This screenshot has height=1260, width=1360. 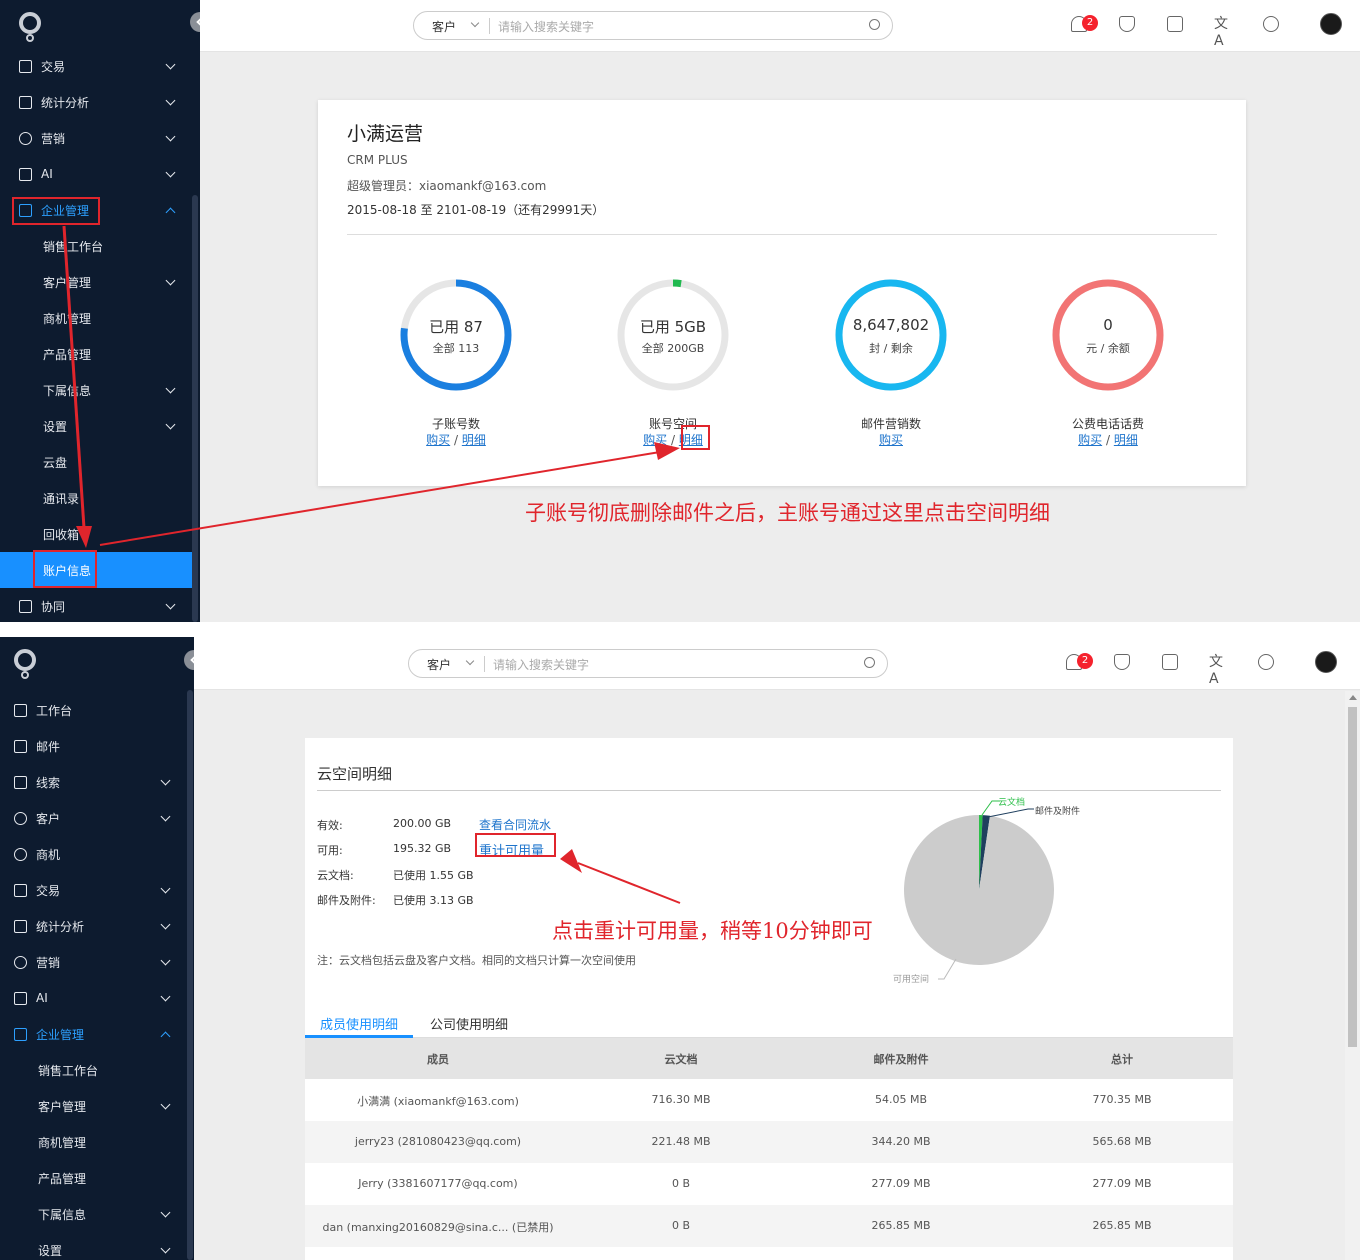 What do you see at coordinates (96, 354) in the screenshot?
I see `sidebar-item-sub-8: 产品管理` at bounding box center [96, 354].